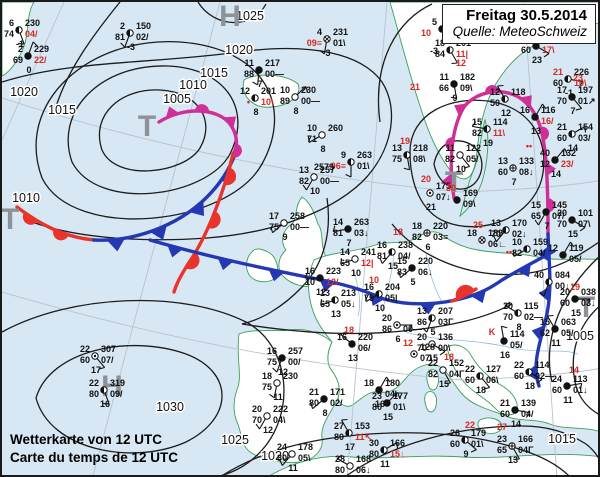 The width and height of the screenshot is (600, 477). I want to click on cloud-cover-x, so click(327, 39).